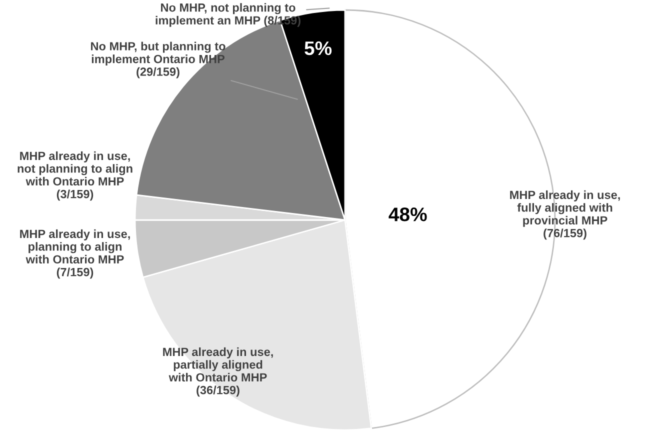  What do you see at coordinates (318, 48) in the screenshot?
I see `data-label: 5%` at bounding box center [318, 48].